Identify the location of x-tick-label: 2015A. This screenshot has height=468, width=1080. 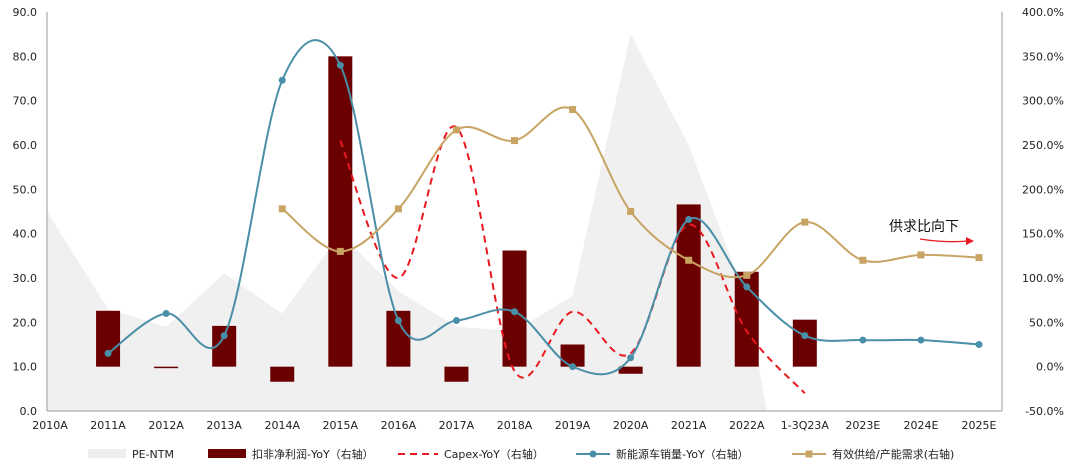
(341, 425).